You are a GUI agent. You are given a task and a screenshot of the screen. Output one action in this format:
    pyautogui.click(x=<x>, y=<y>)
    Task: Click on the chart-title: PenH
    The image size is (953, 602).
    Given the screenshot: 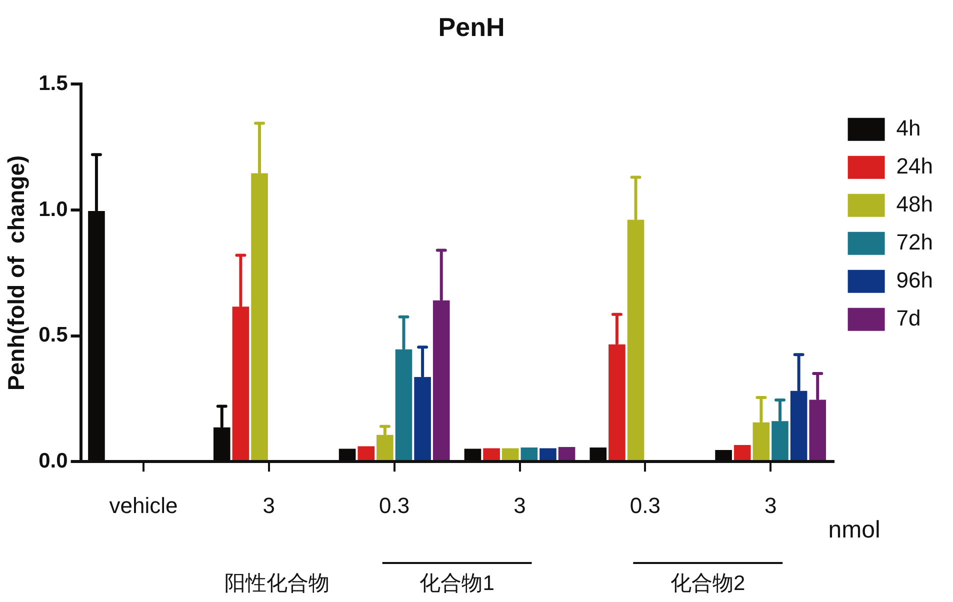 What is the action you would take?
    pyautogui.click(x=471, y=27)
    